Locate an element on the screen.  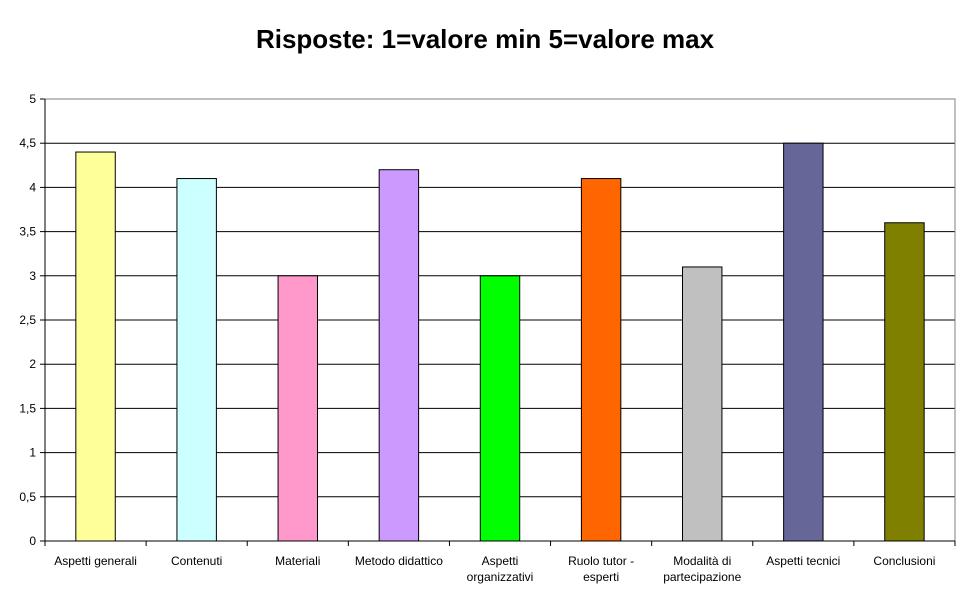
y-tick-label: 0,5 is located at coordinates (27, 497).